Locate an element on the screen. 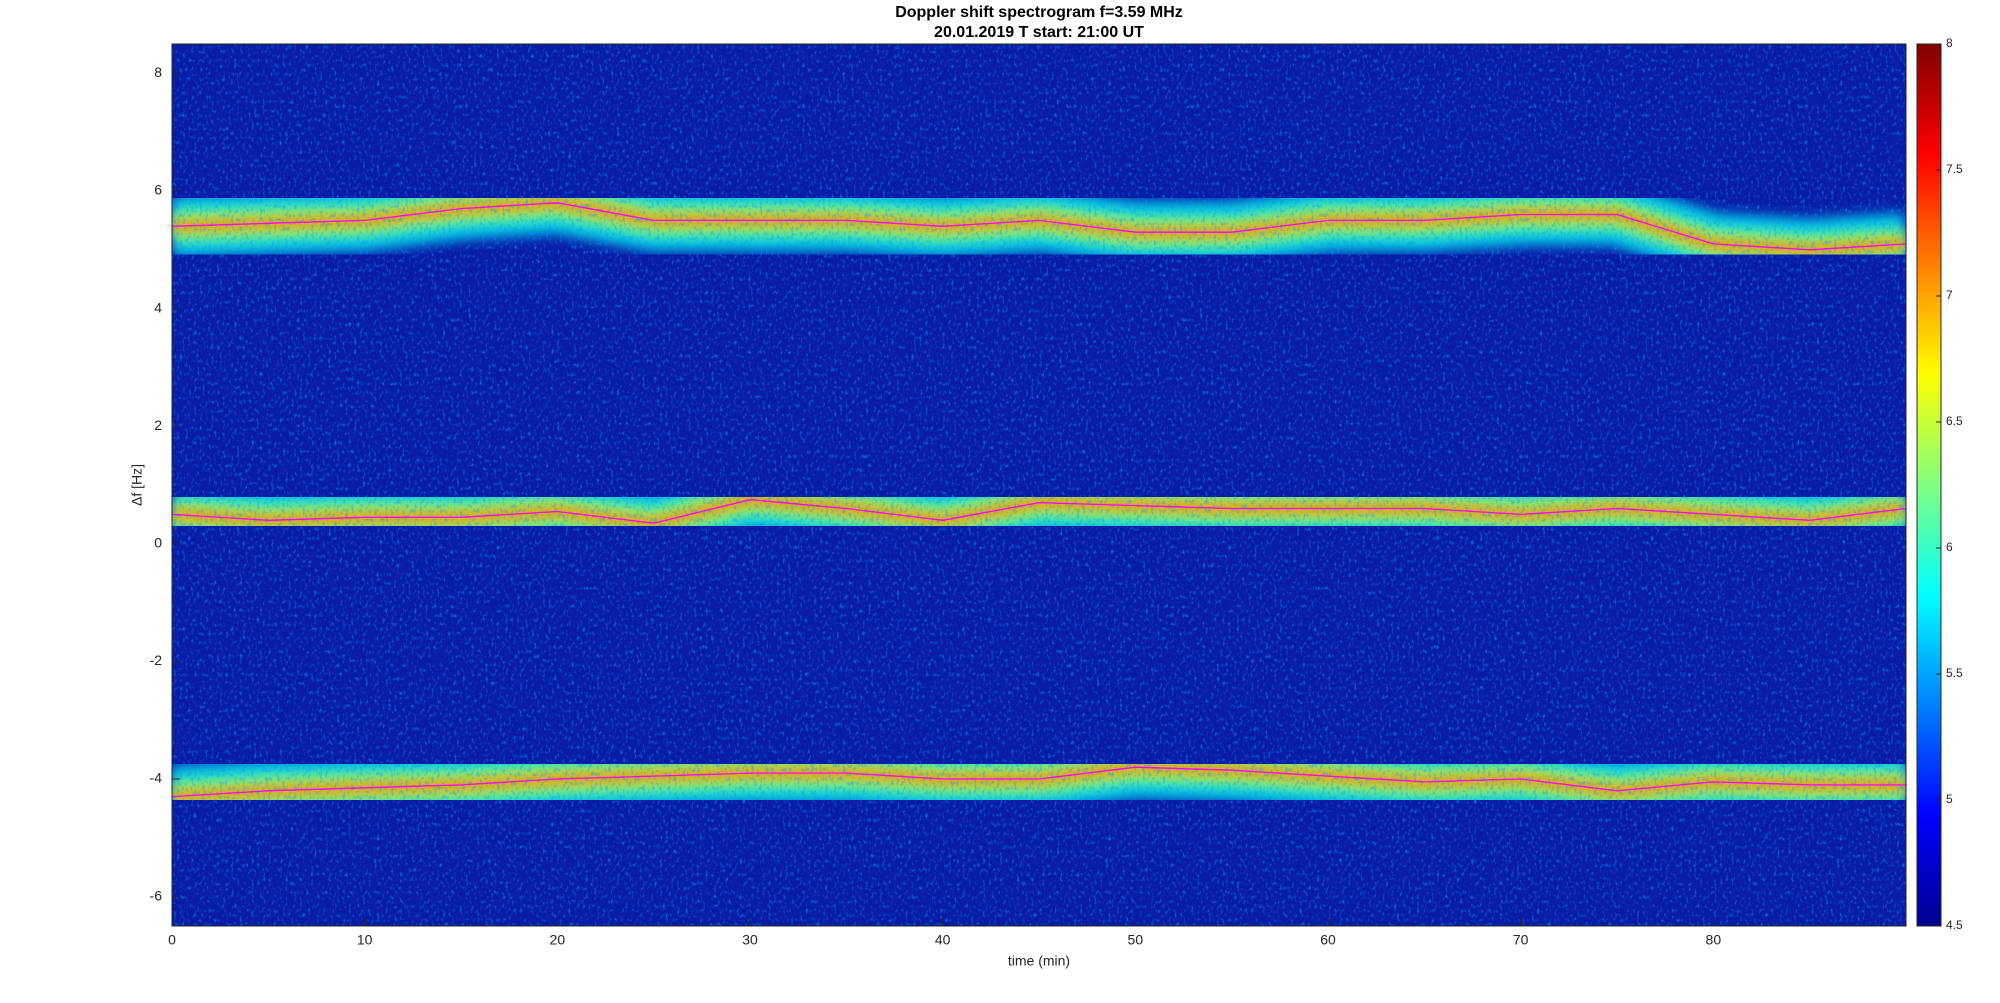 This screenshot has height=1003, width=2000. colorbar-tick-label: 6 is located at coordinates (1949, 547).